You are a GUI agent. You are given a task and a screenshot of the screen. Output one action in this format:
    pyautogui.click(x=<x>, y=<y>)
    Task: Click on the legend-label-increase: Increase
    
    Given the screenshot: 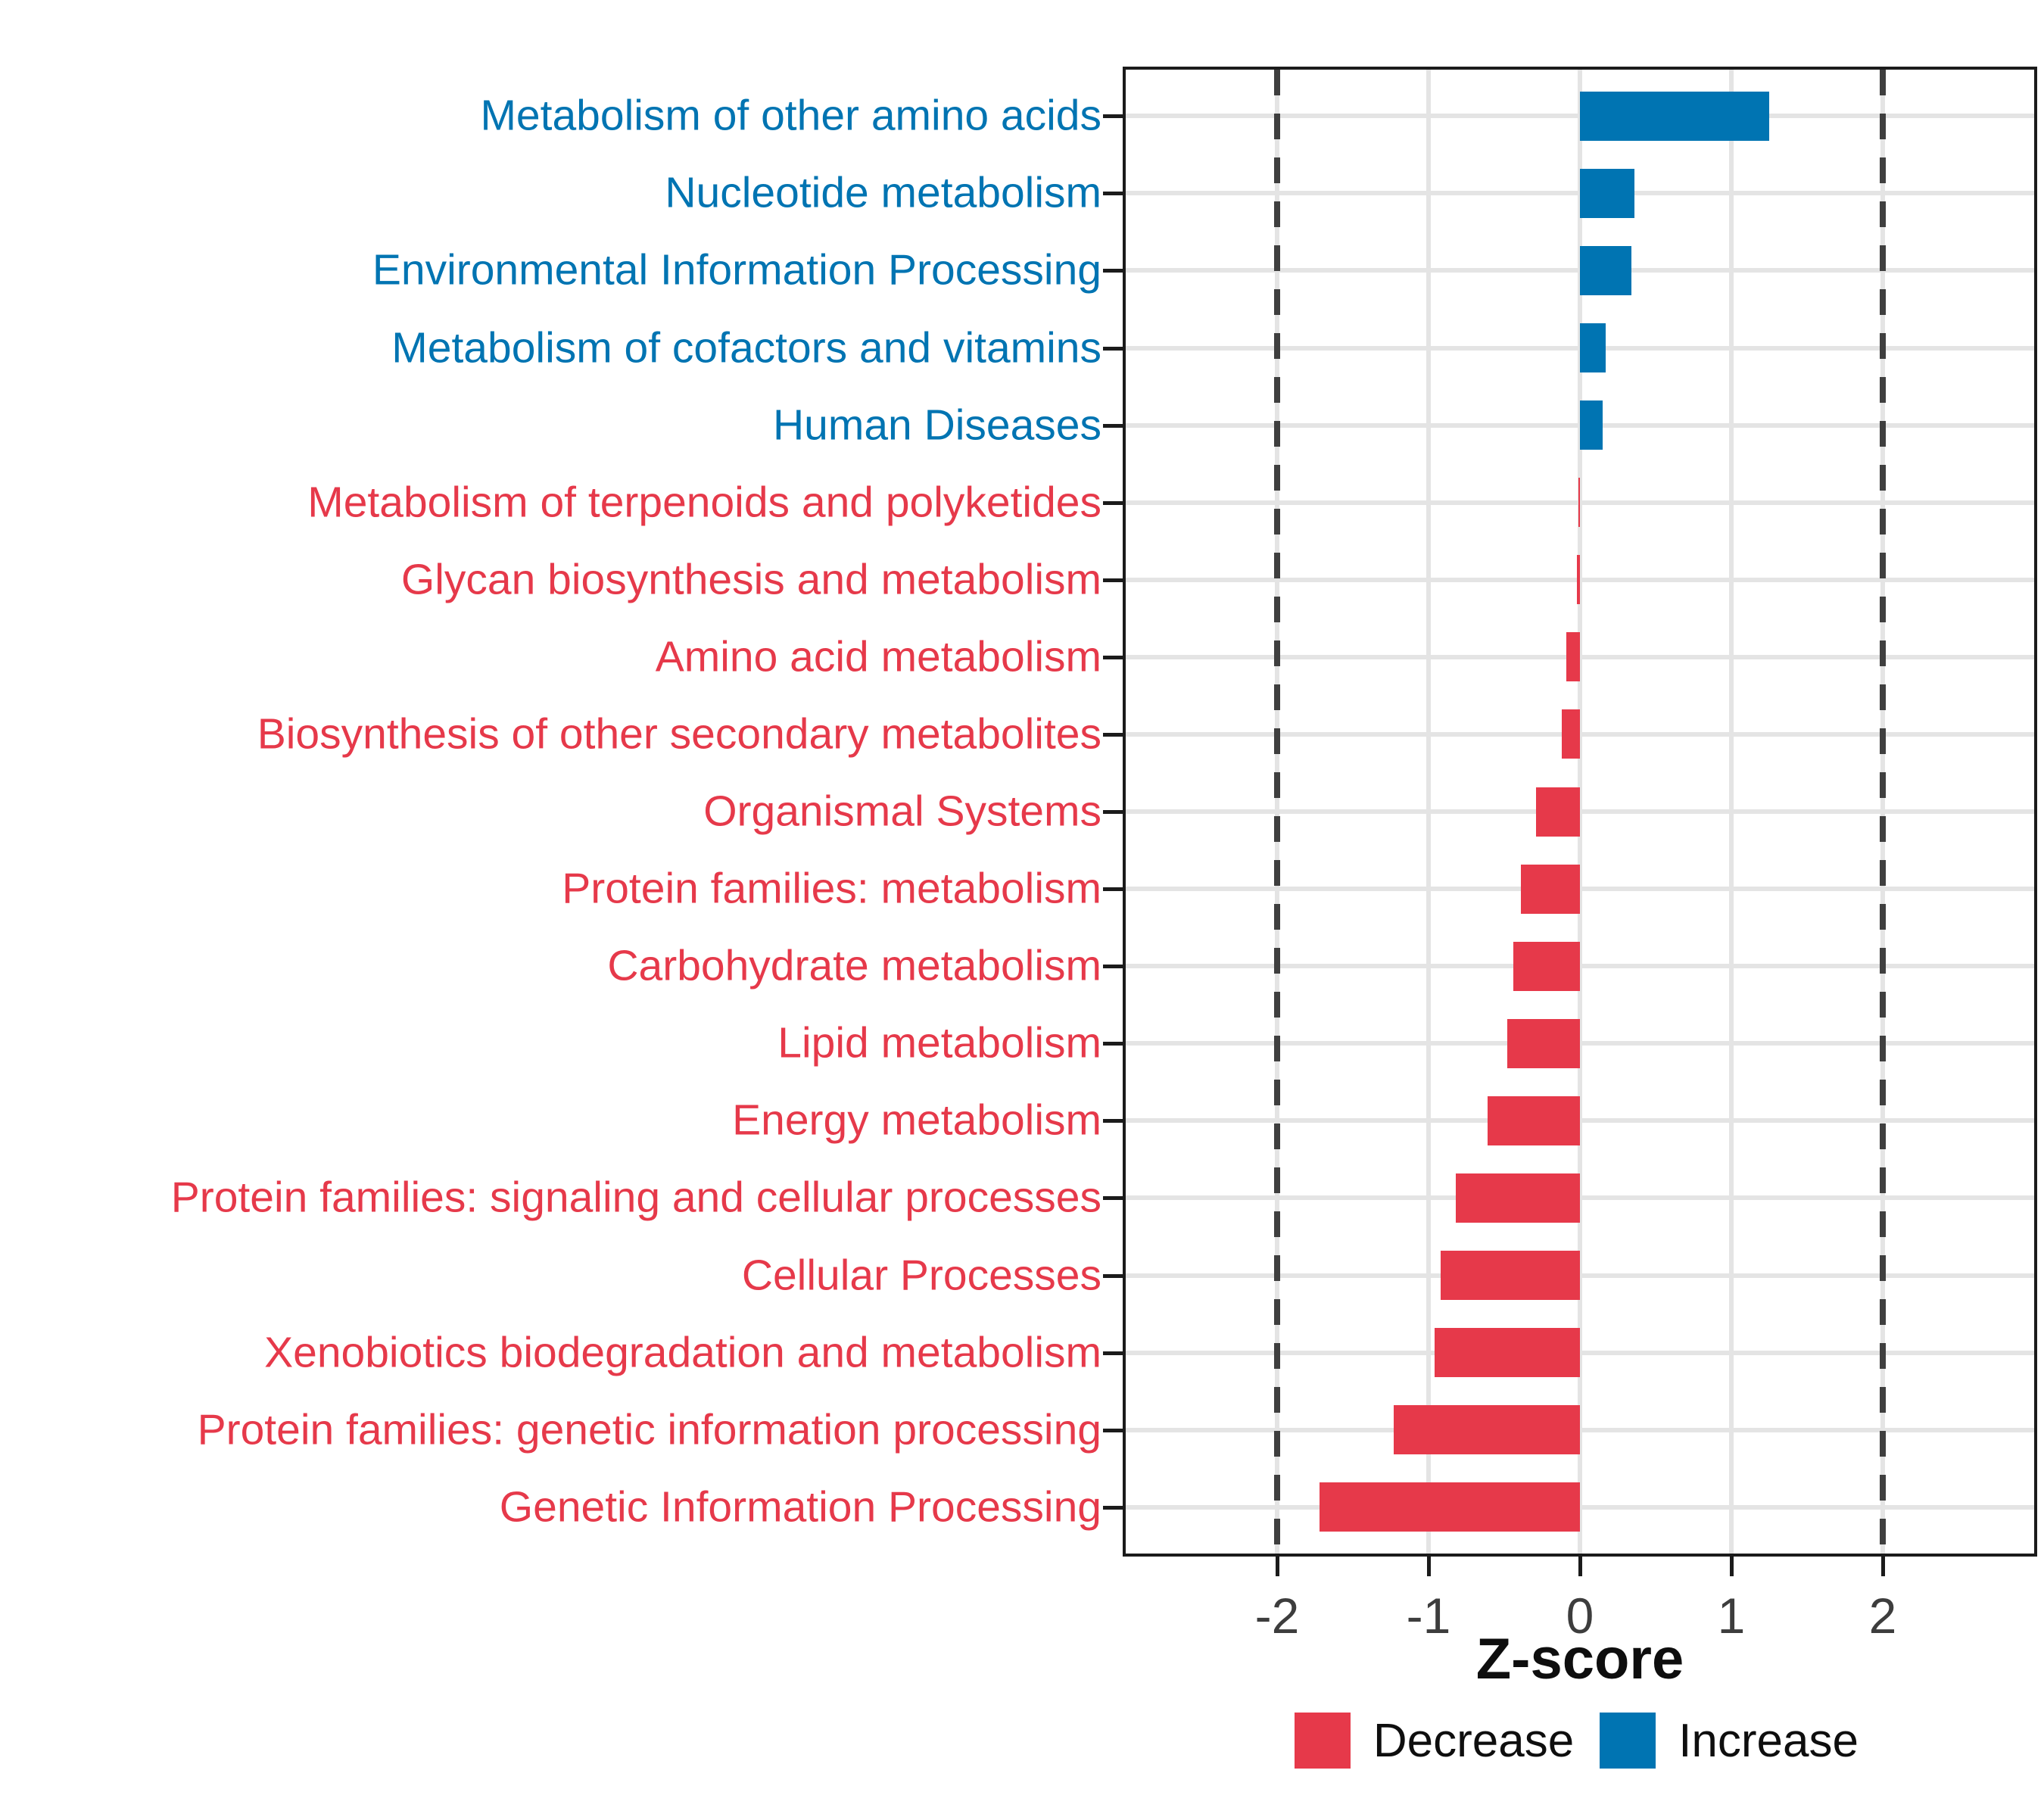 What is the action you would take?
    pyautogui.click(x=1769, y=1740)
    